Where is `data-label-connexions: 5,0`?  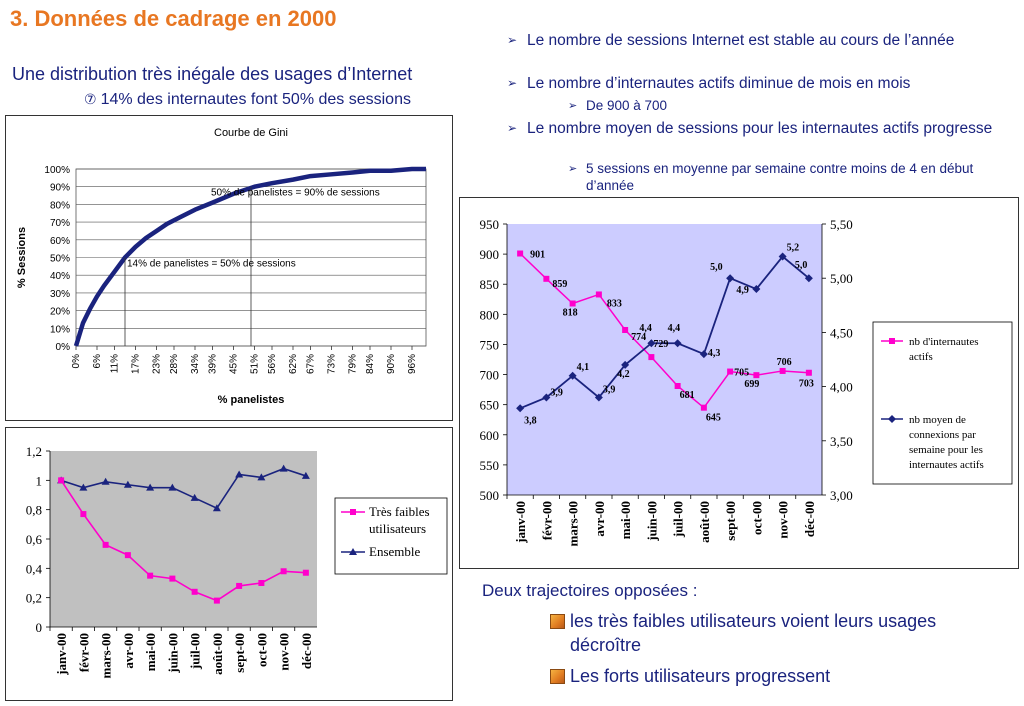 data-label-connexions: 5,0 is located at coordinates (716, 267).